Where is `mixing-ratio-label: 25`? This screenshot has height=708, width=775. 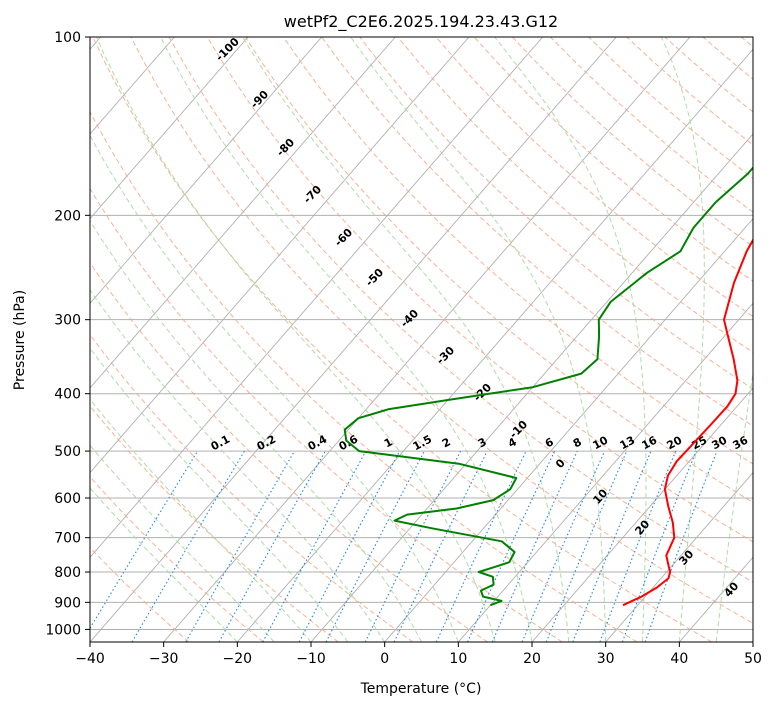 mixing-ratio-label: 25 is located at coordinates (700, 443).